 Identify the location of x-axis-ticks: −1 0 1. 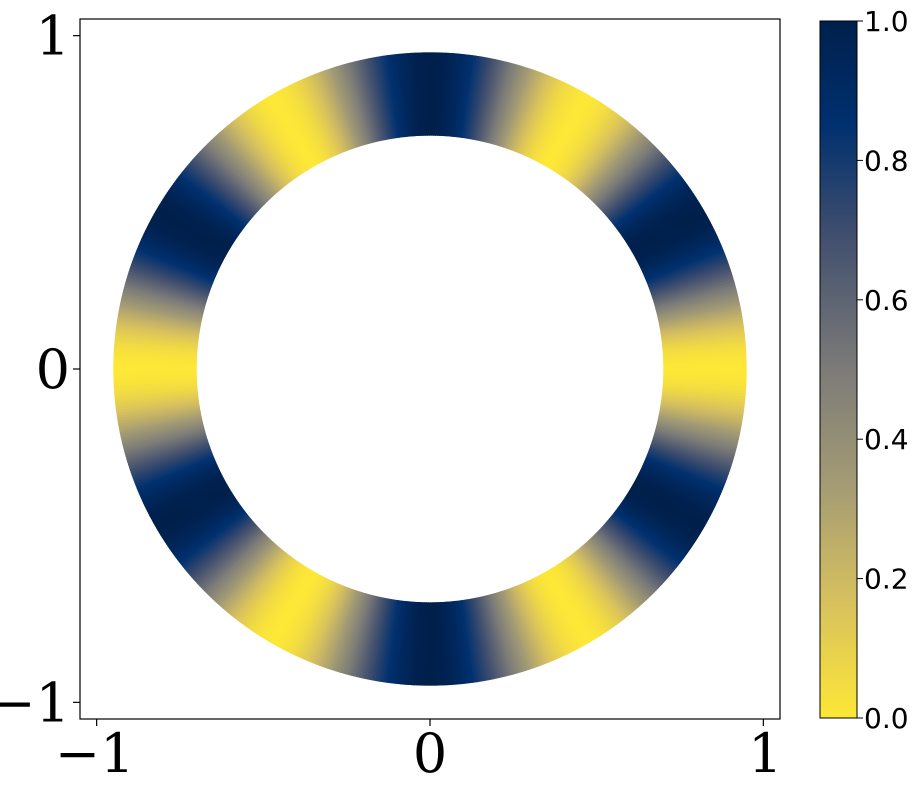
(419, 752).